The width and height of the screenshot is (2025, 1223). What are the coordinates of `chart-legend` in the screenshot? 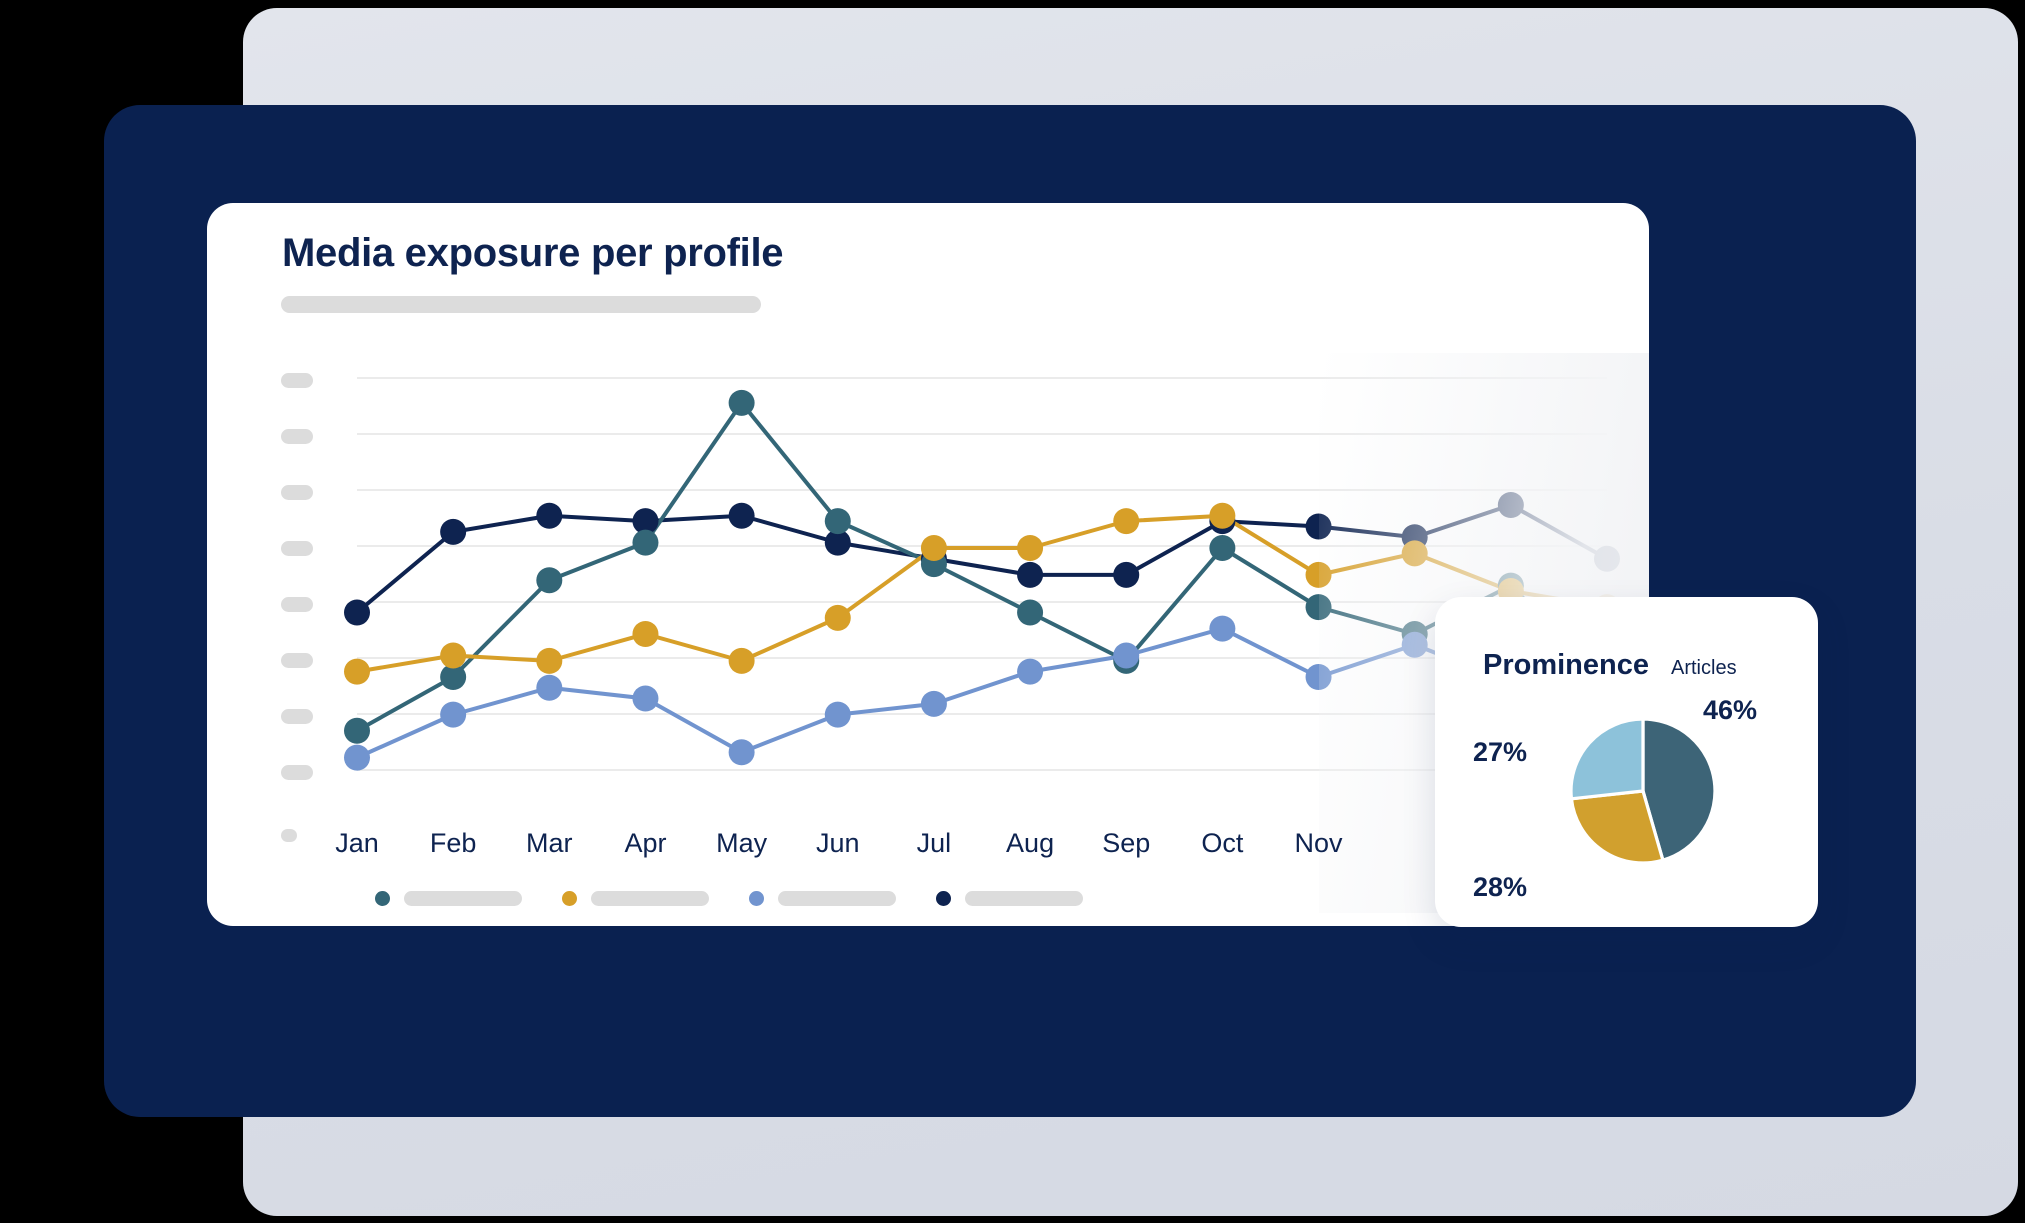 It's located at (729, 898).